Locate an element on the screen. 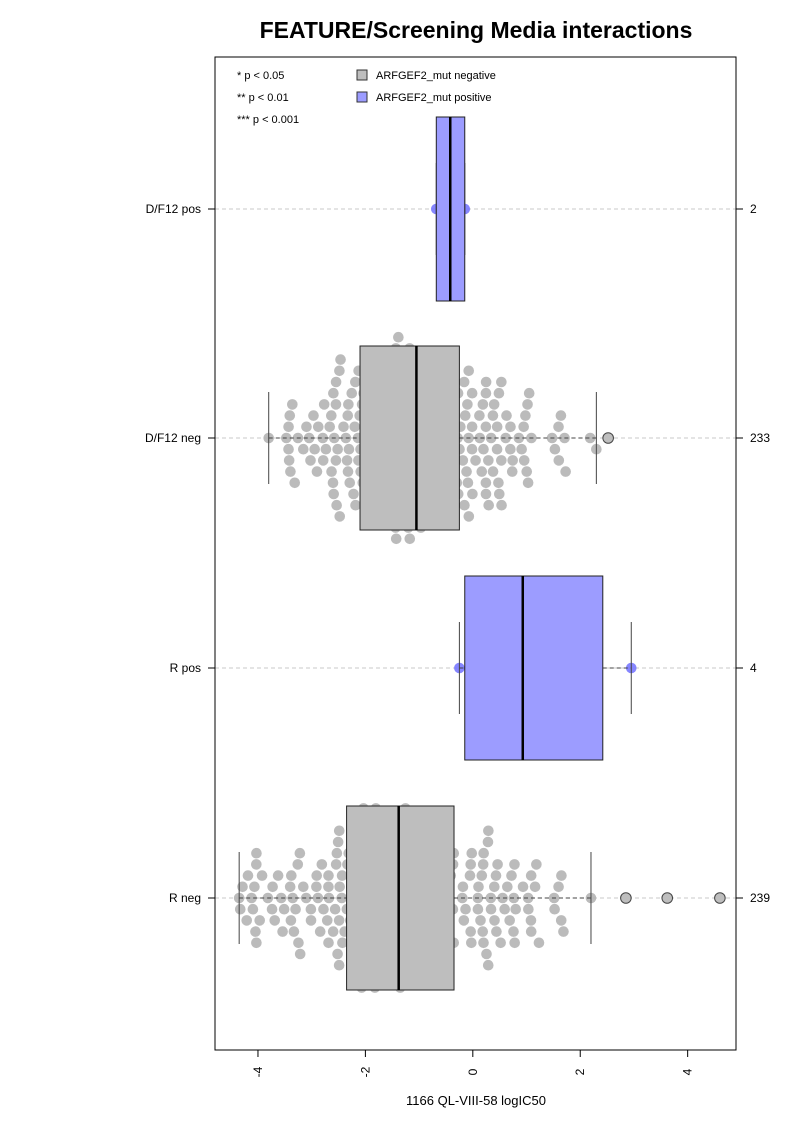 Image resolution: width=793 pixels, height=1122 pixels. group-count-label: 2 is located at coordinates (753, 209).